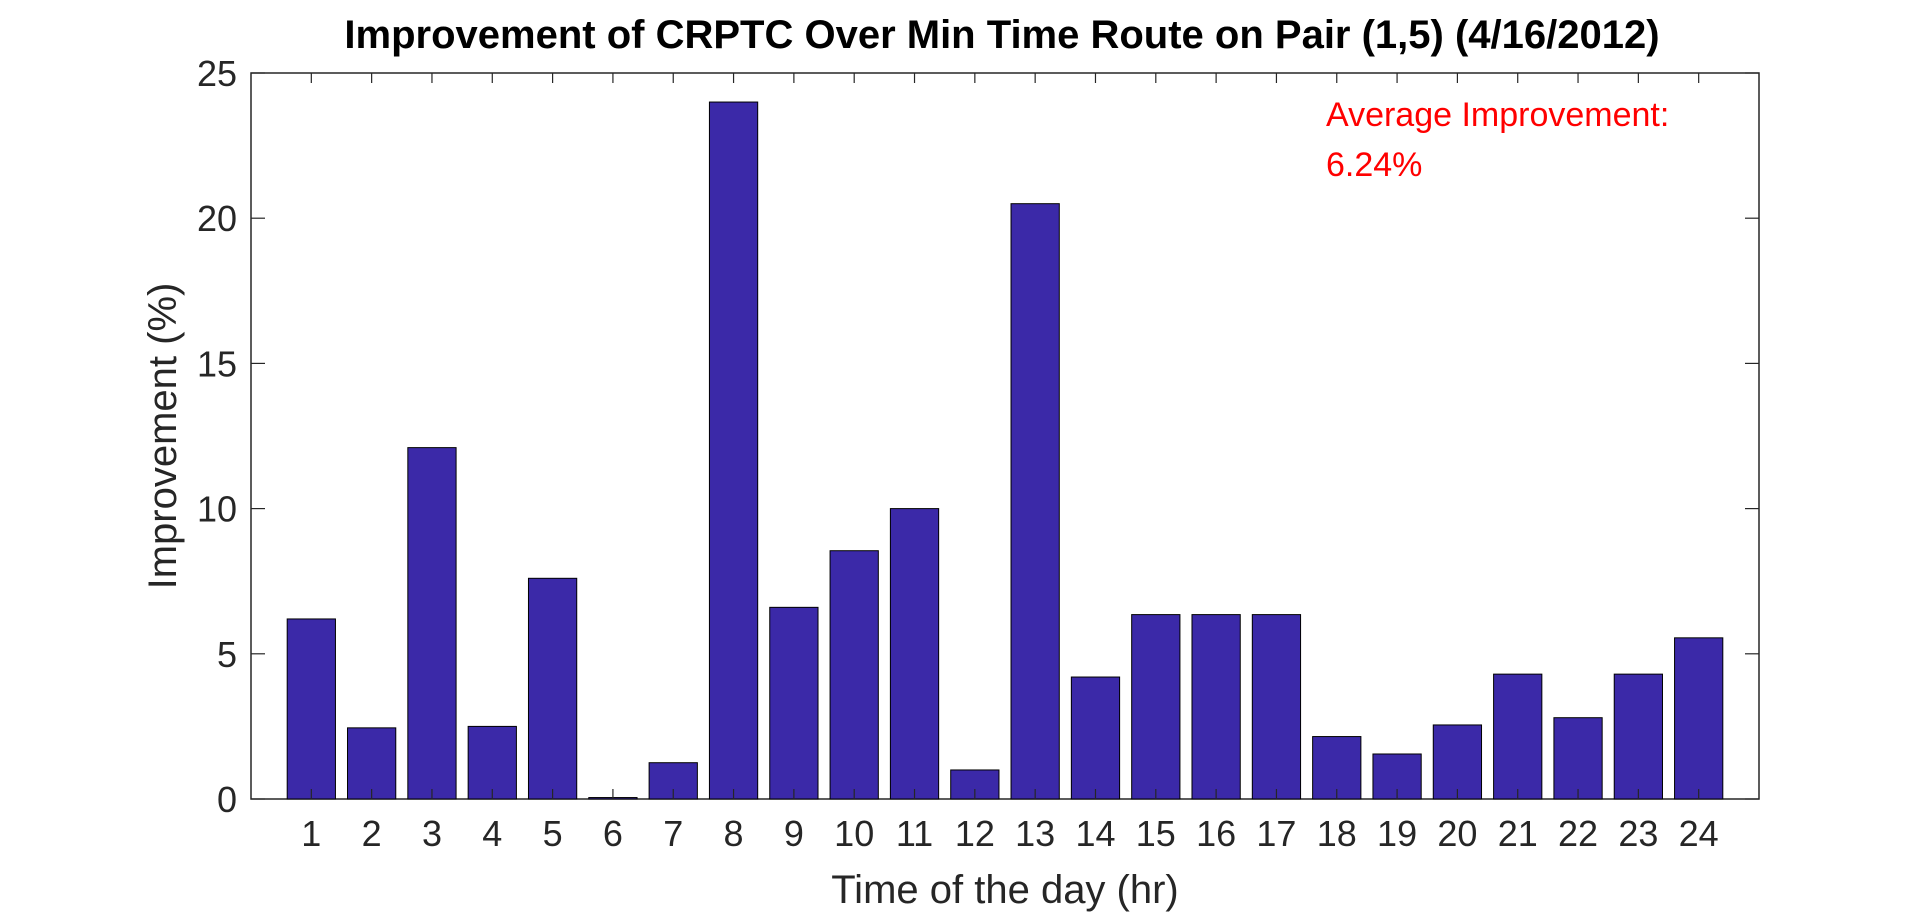 Image resolution: width=1920 pixels, height=921 pixels. I want to click on x-tick-label: 22, so click(1578, 833).